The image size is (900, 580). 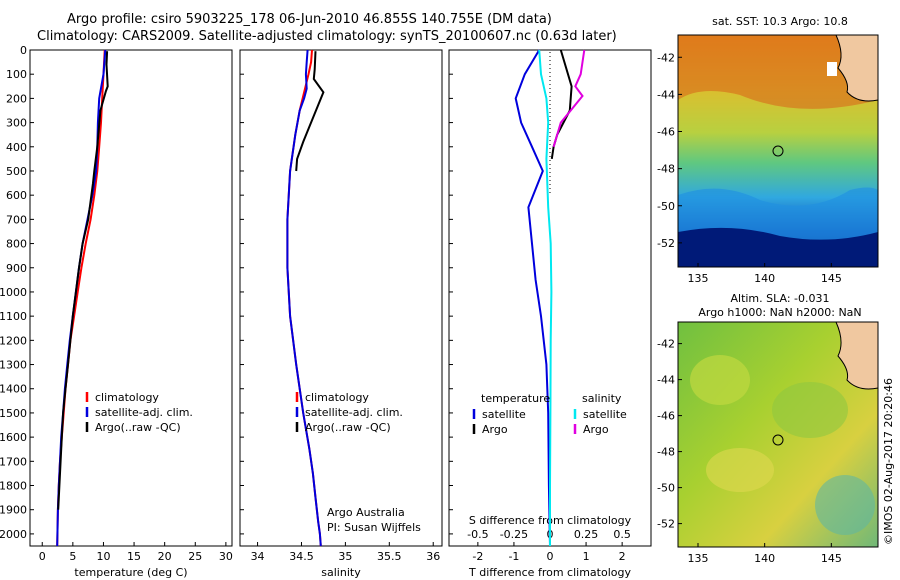 What do you see at coordinates (698, 558) in the screenshot?
I see `sla_map-x-tick-label: 135` at bounding box center [698, 558].